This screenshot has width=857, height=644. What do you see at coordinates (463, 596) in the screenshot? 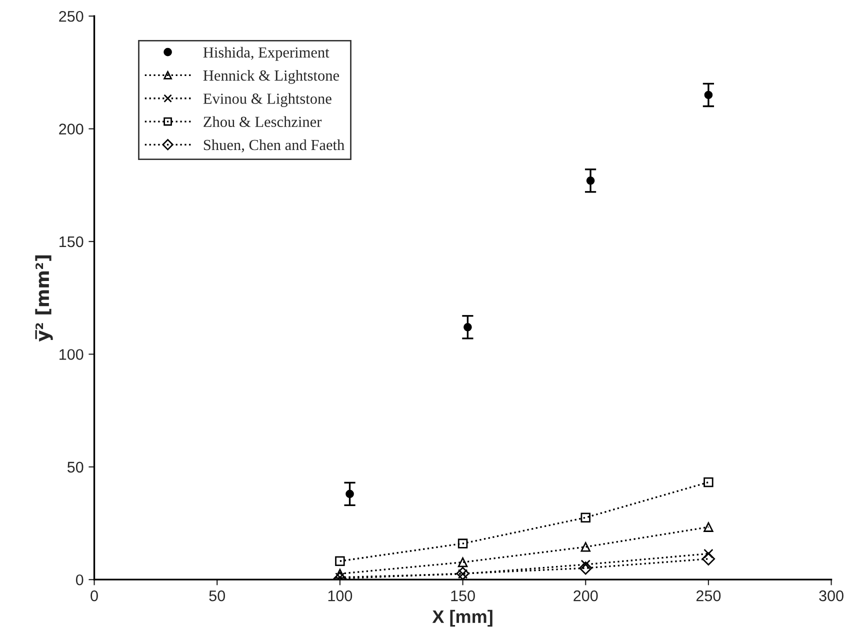
I see `x-tick-label: 150` at bounding box center [463, 596].